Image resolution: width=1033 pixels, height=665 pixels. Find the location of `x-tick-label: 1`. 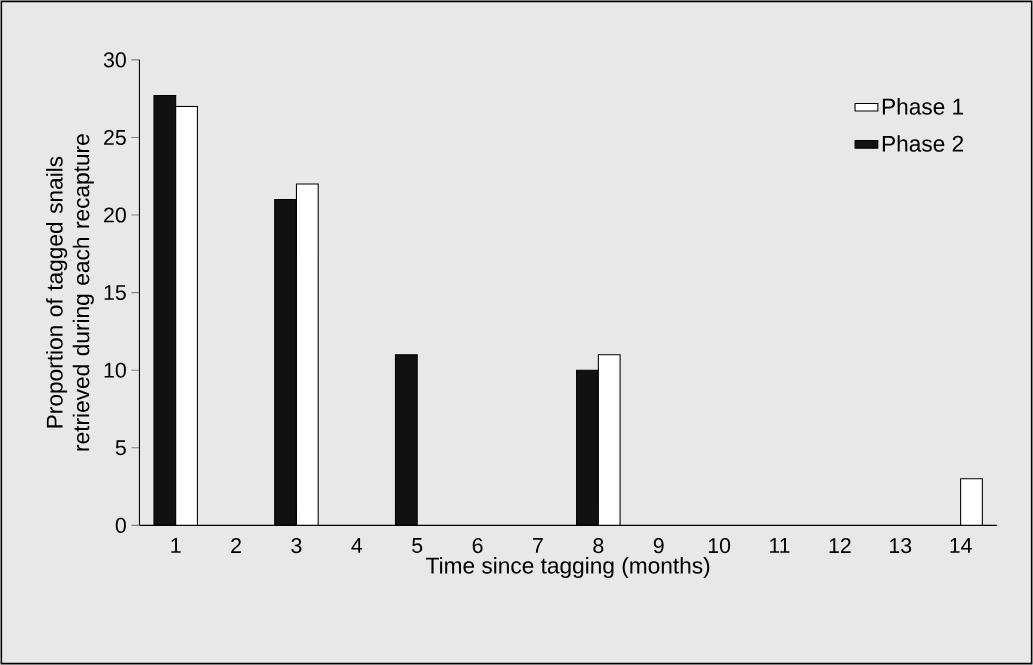

x-tick-label: 1 is located at coordinates (176, 545).